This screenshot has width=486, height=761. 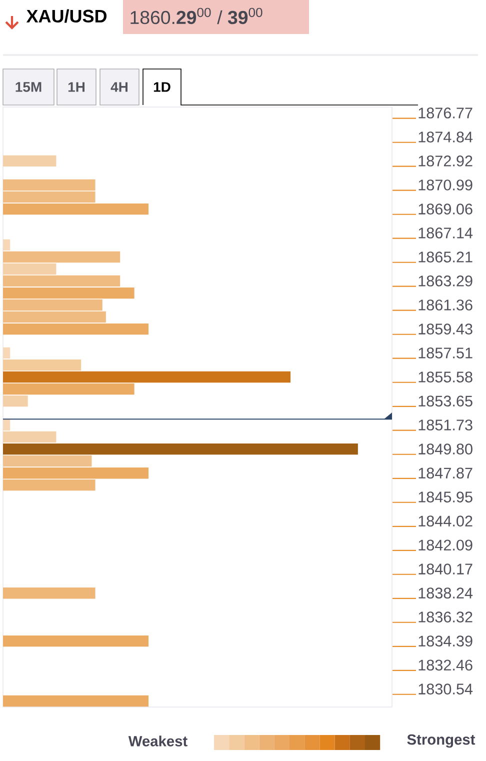 I want to click on text: 15M, so click(x=29, y=87).